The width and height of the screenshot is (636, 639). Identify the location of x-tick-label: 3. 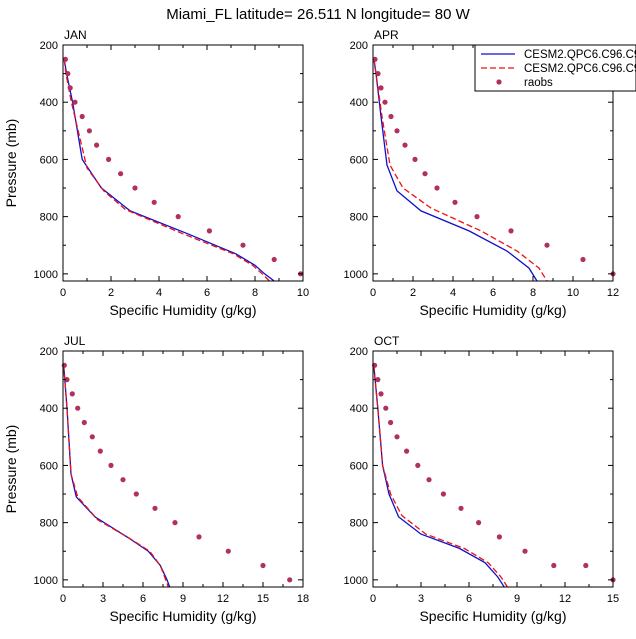
(421, 599).